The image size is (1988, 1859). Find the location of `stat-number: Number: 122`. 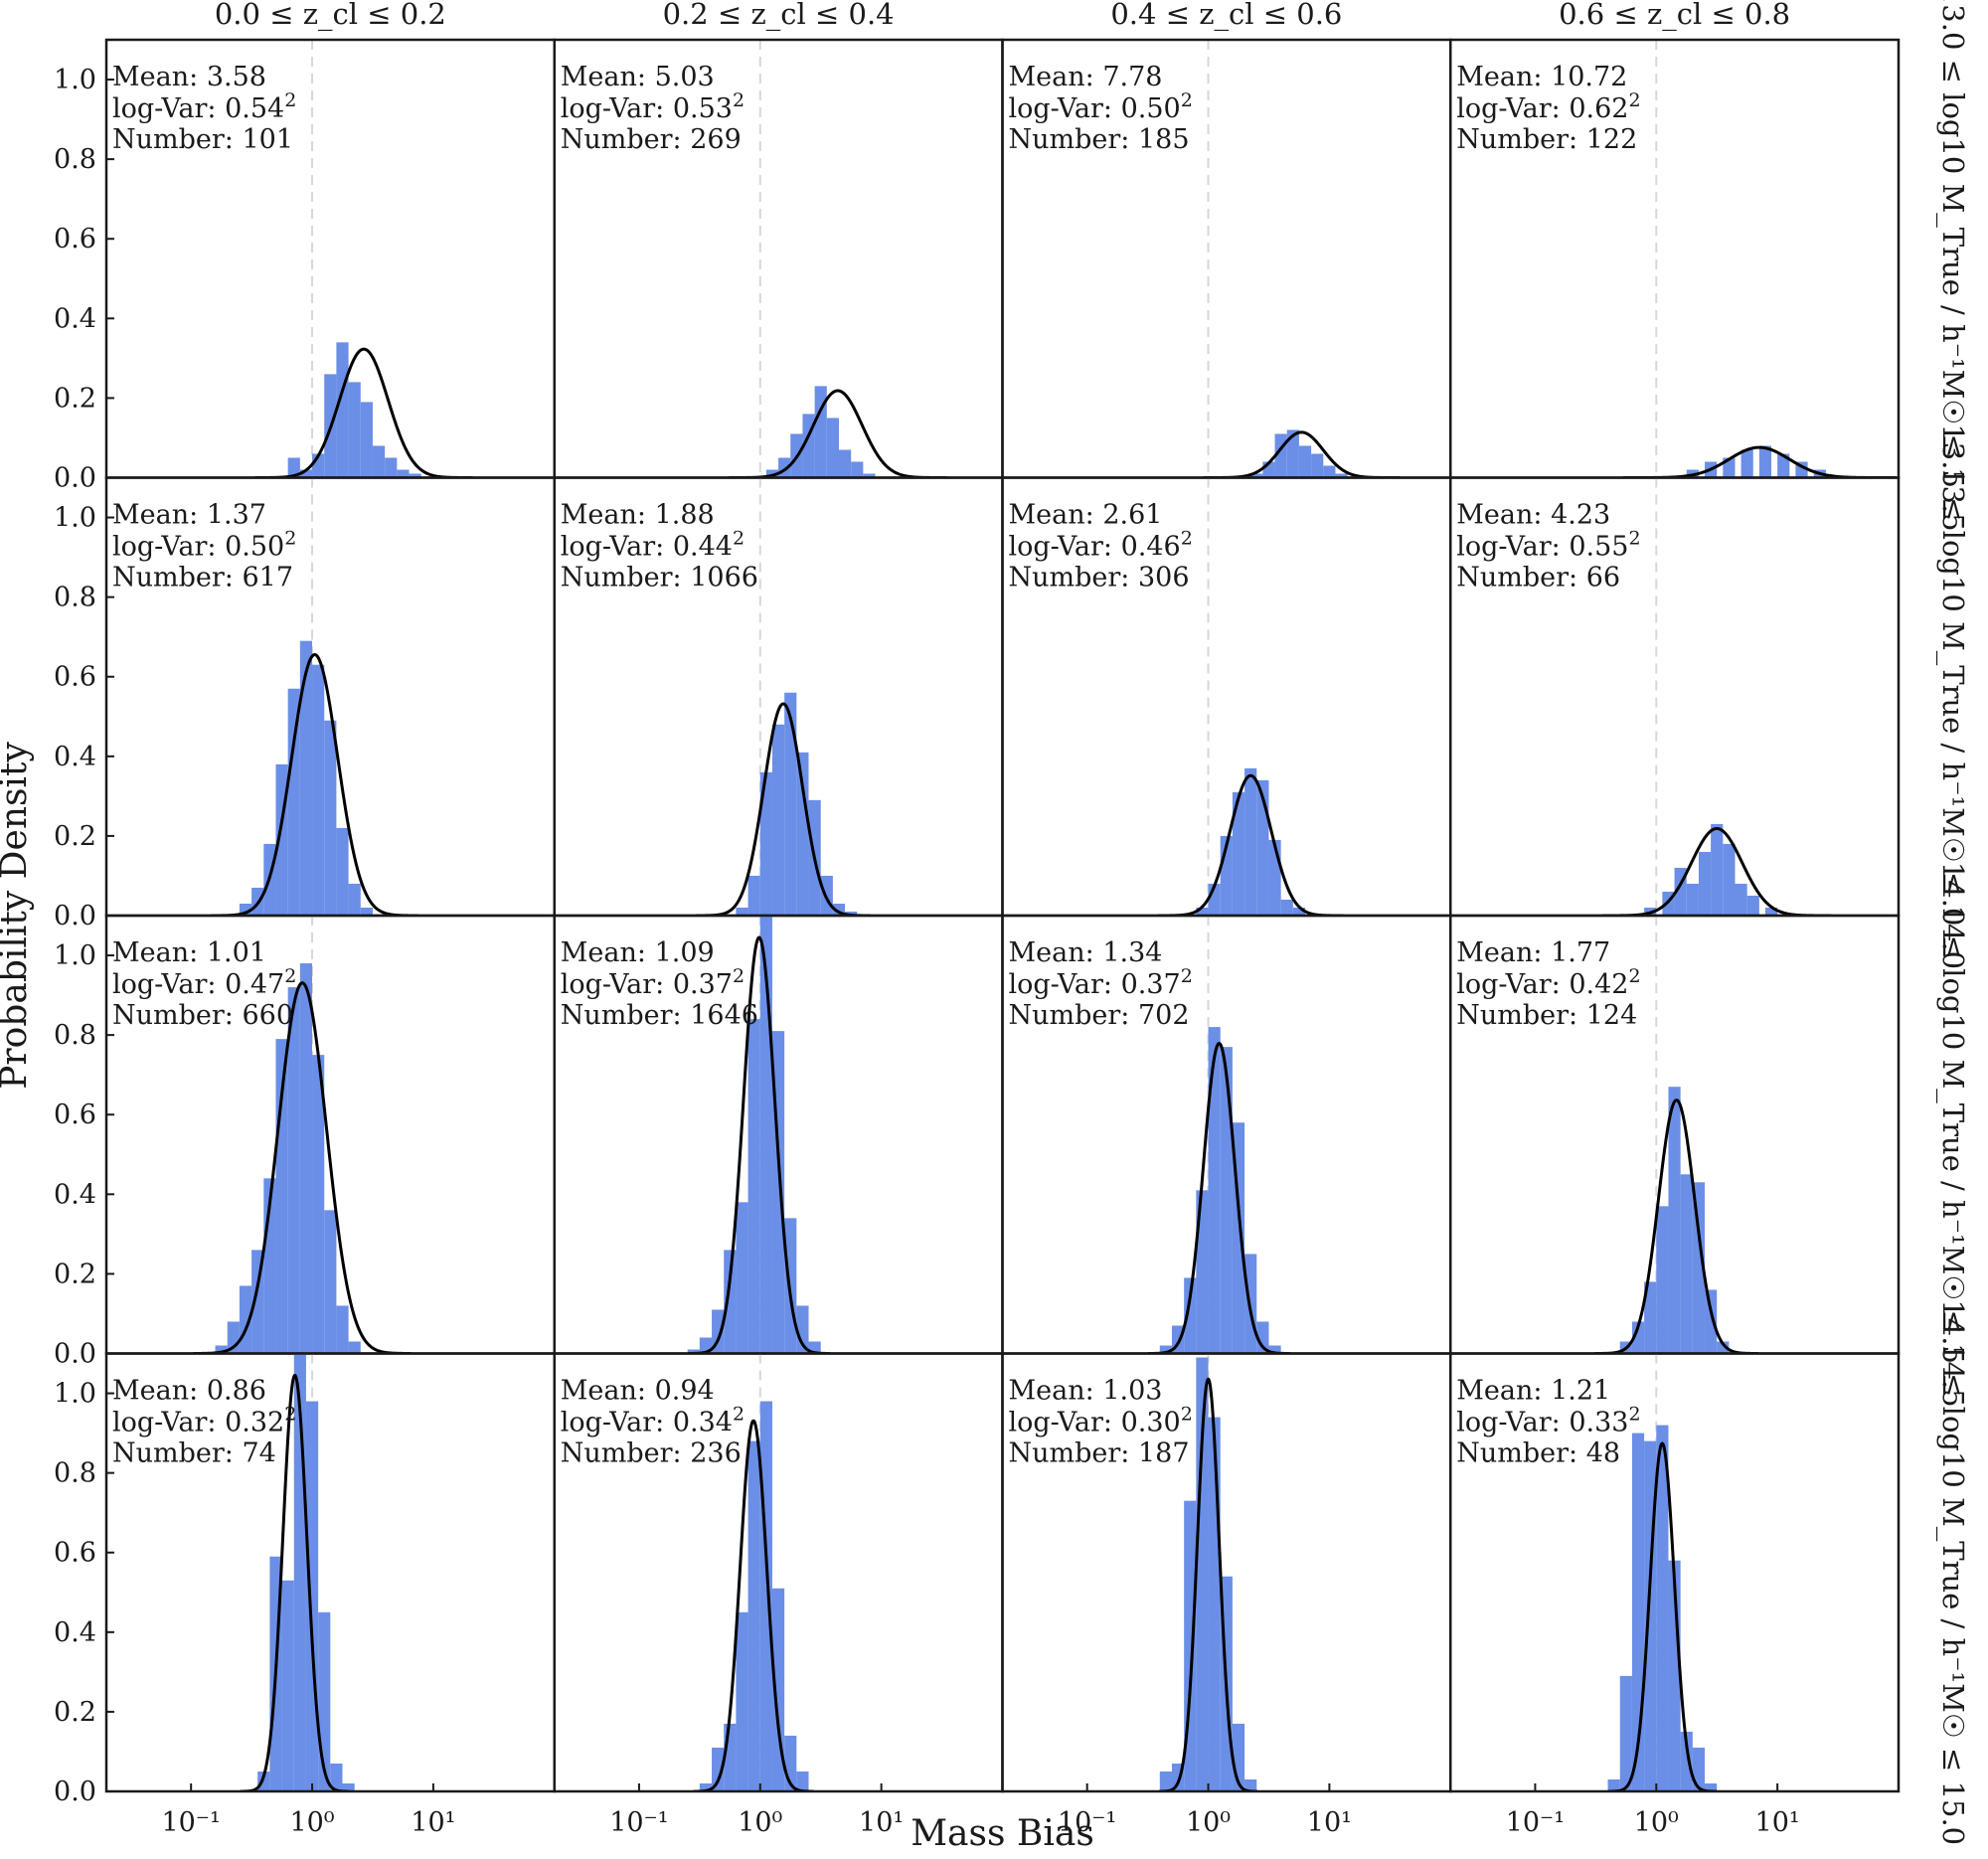

stat-number: Number: 122 is located at coordinates (1546, 139).